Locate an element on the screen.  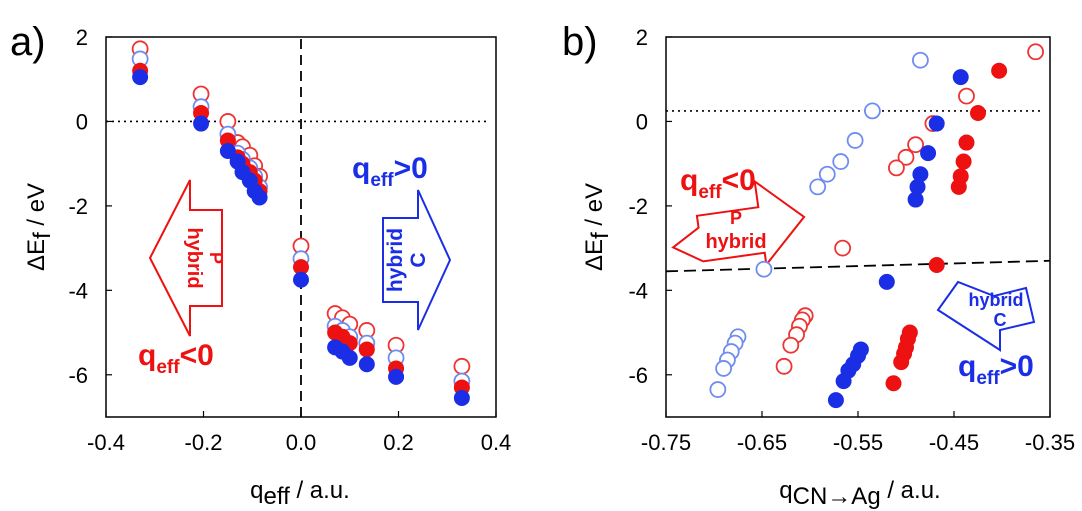
arrow-a-right-line2: C is located at coordinates (418, 259).